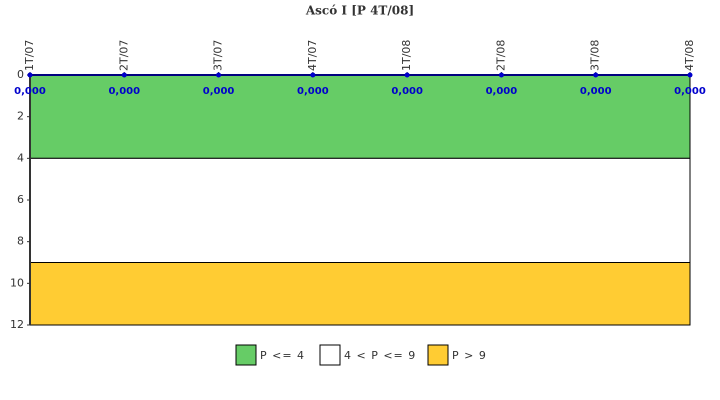 The height and width of the screenshot is (400, 720). I want to click on y-tick-label: 0, so click(20, 74).